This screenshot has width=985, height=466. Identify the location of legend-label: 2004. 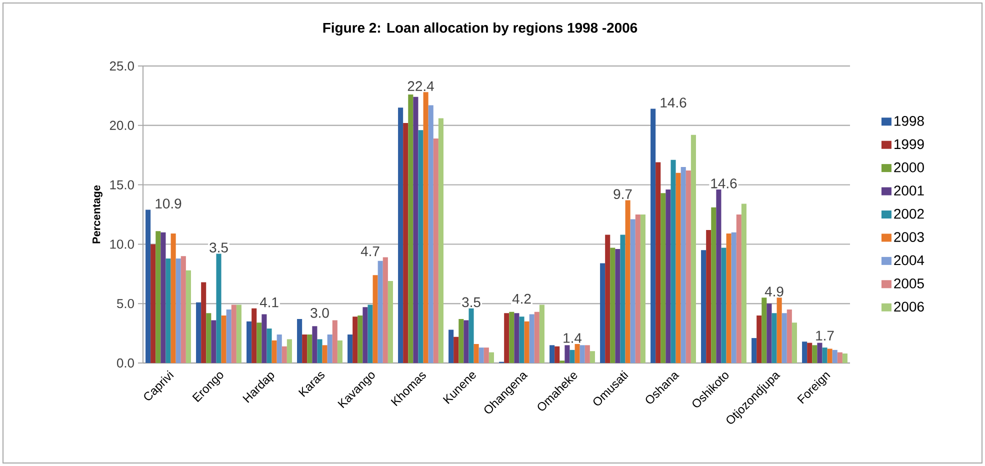
(909, 260).